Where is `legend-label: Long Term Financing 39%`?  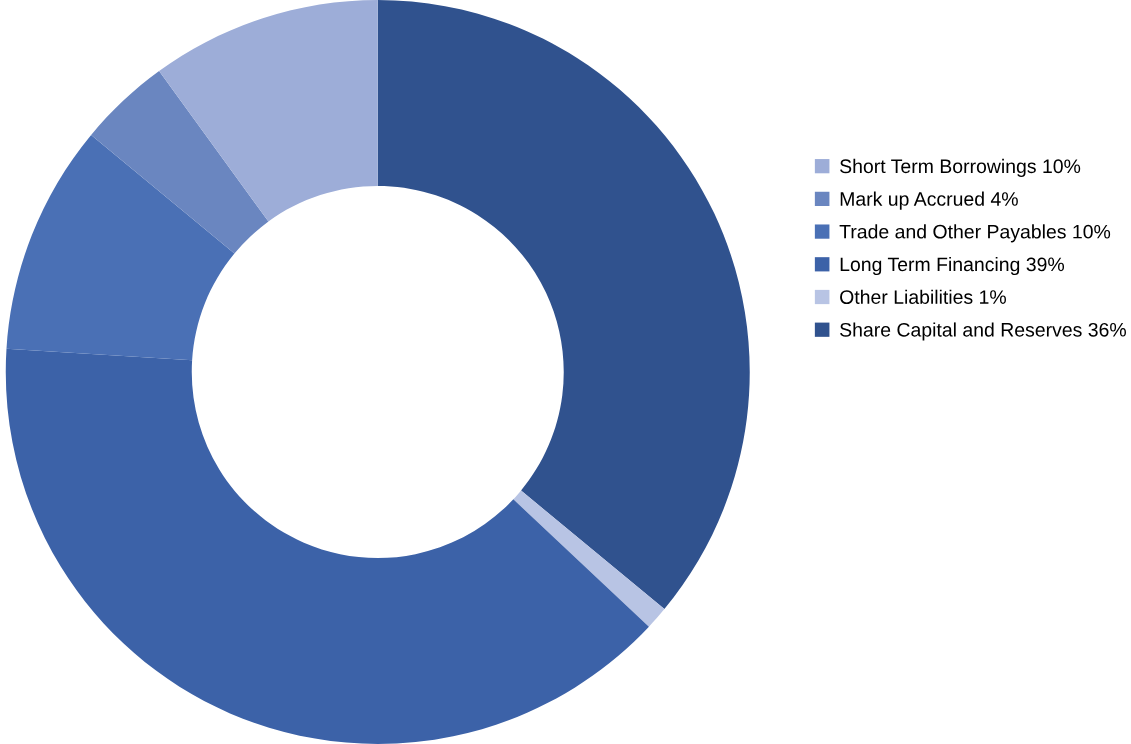
legend-label: Long Term Financing 39% is located at coordinates (952, 266).